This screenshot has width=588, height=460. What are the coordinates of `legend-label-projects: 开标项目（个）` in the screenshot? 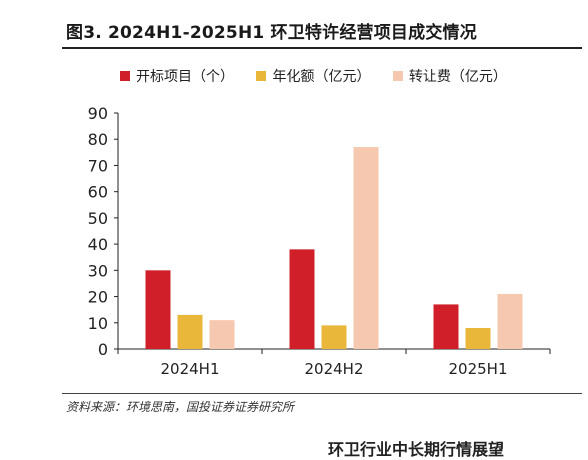 It's located at (185, 77).